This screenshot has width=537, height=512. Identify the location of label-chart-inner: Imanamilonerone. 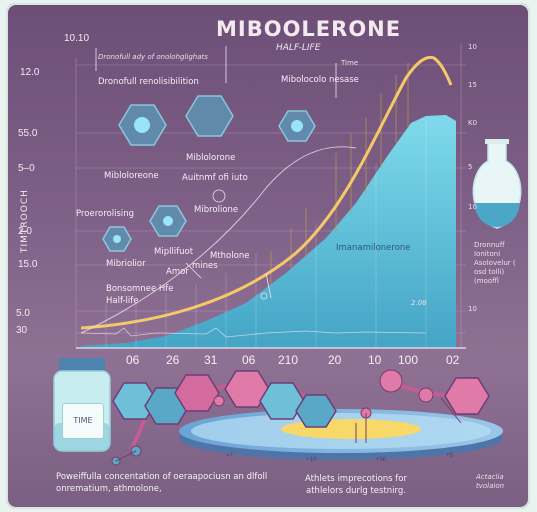
(373, 248).